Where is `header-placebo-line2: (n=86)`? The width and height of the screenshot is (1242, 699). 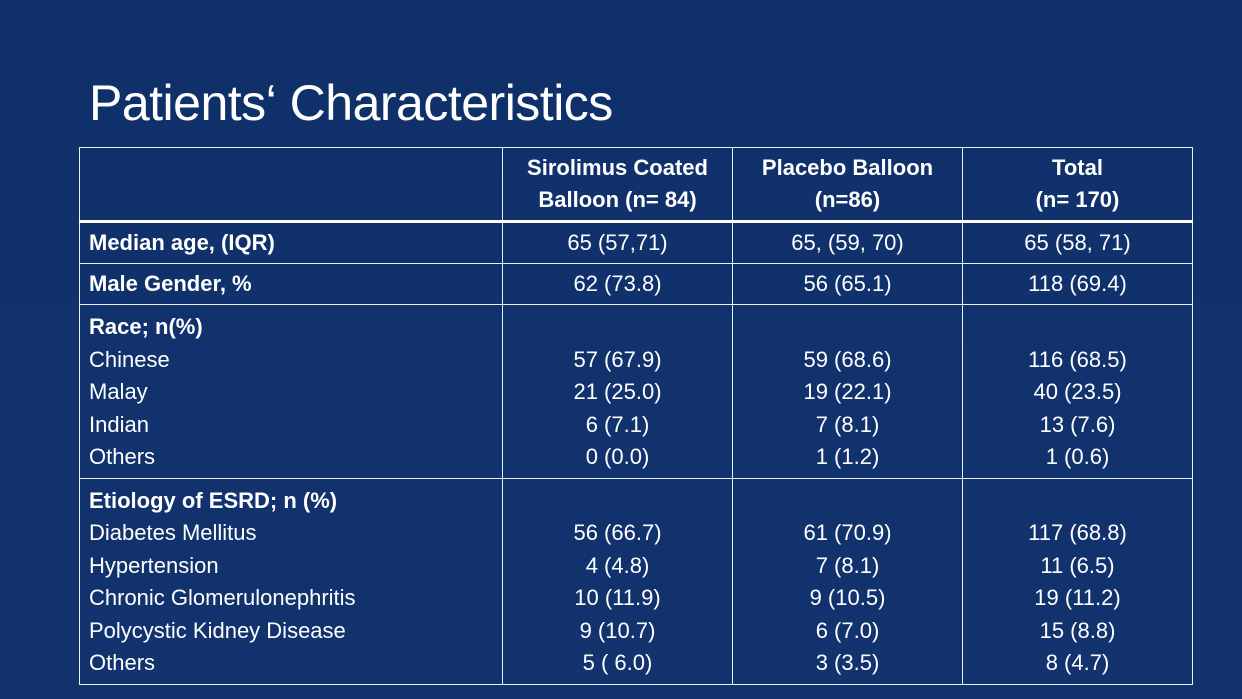
header-placebo-line2: (n=86) is located at coordinates (847, 199).